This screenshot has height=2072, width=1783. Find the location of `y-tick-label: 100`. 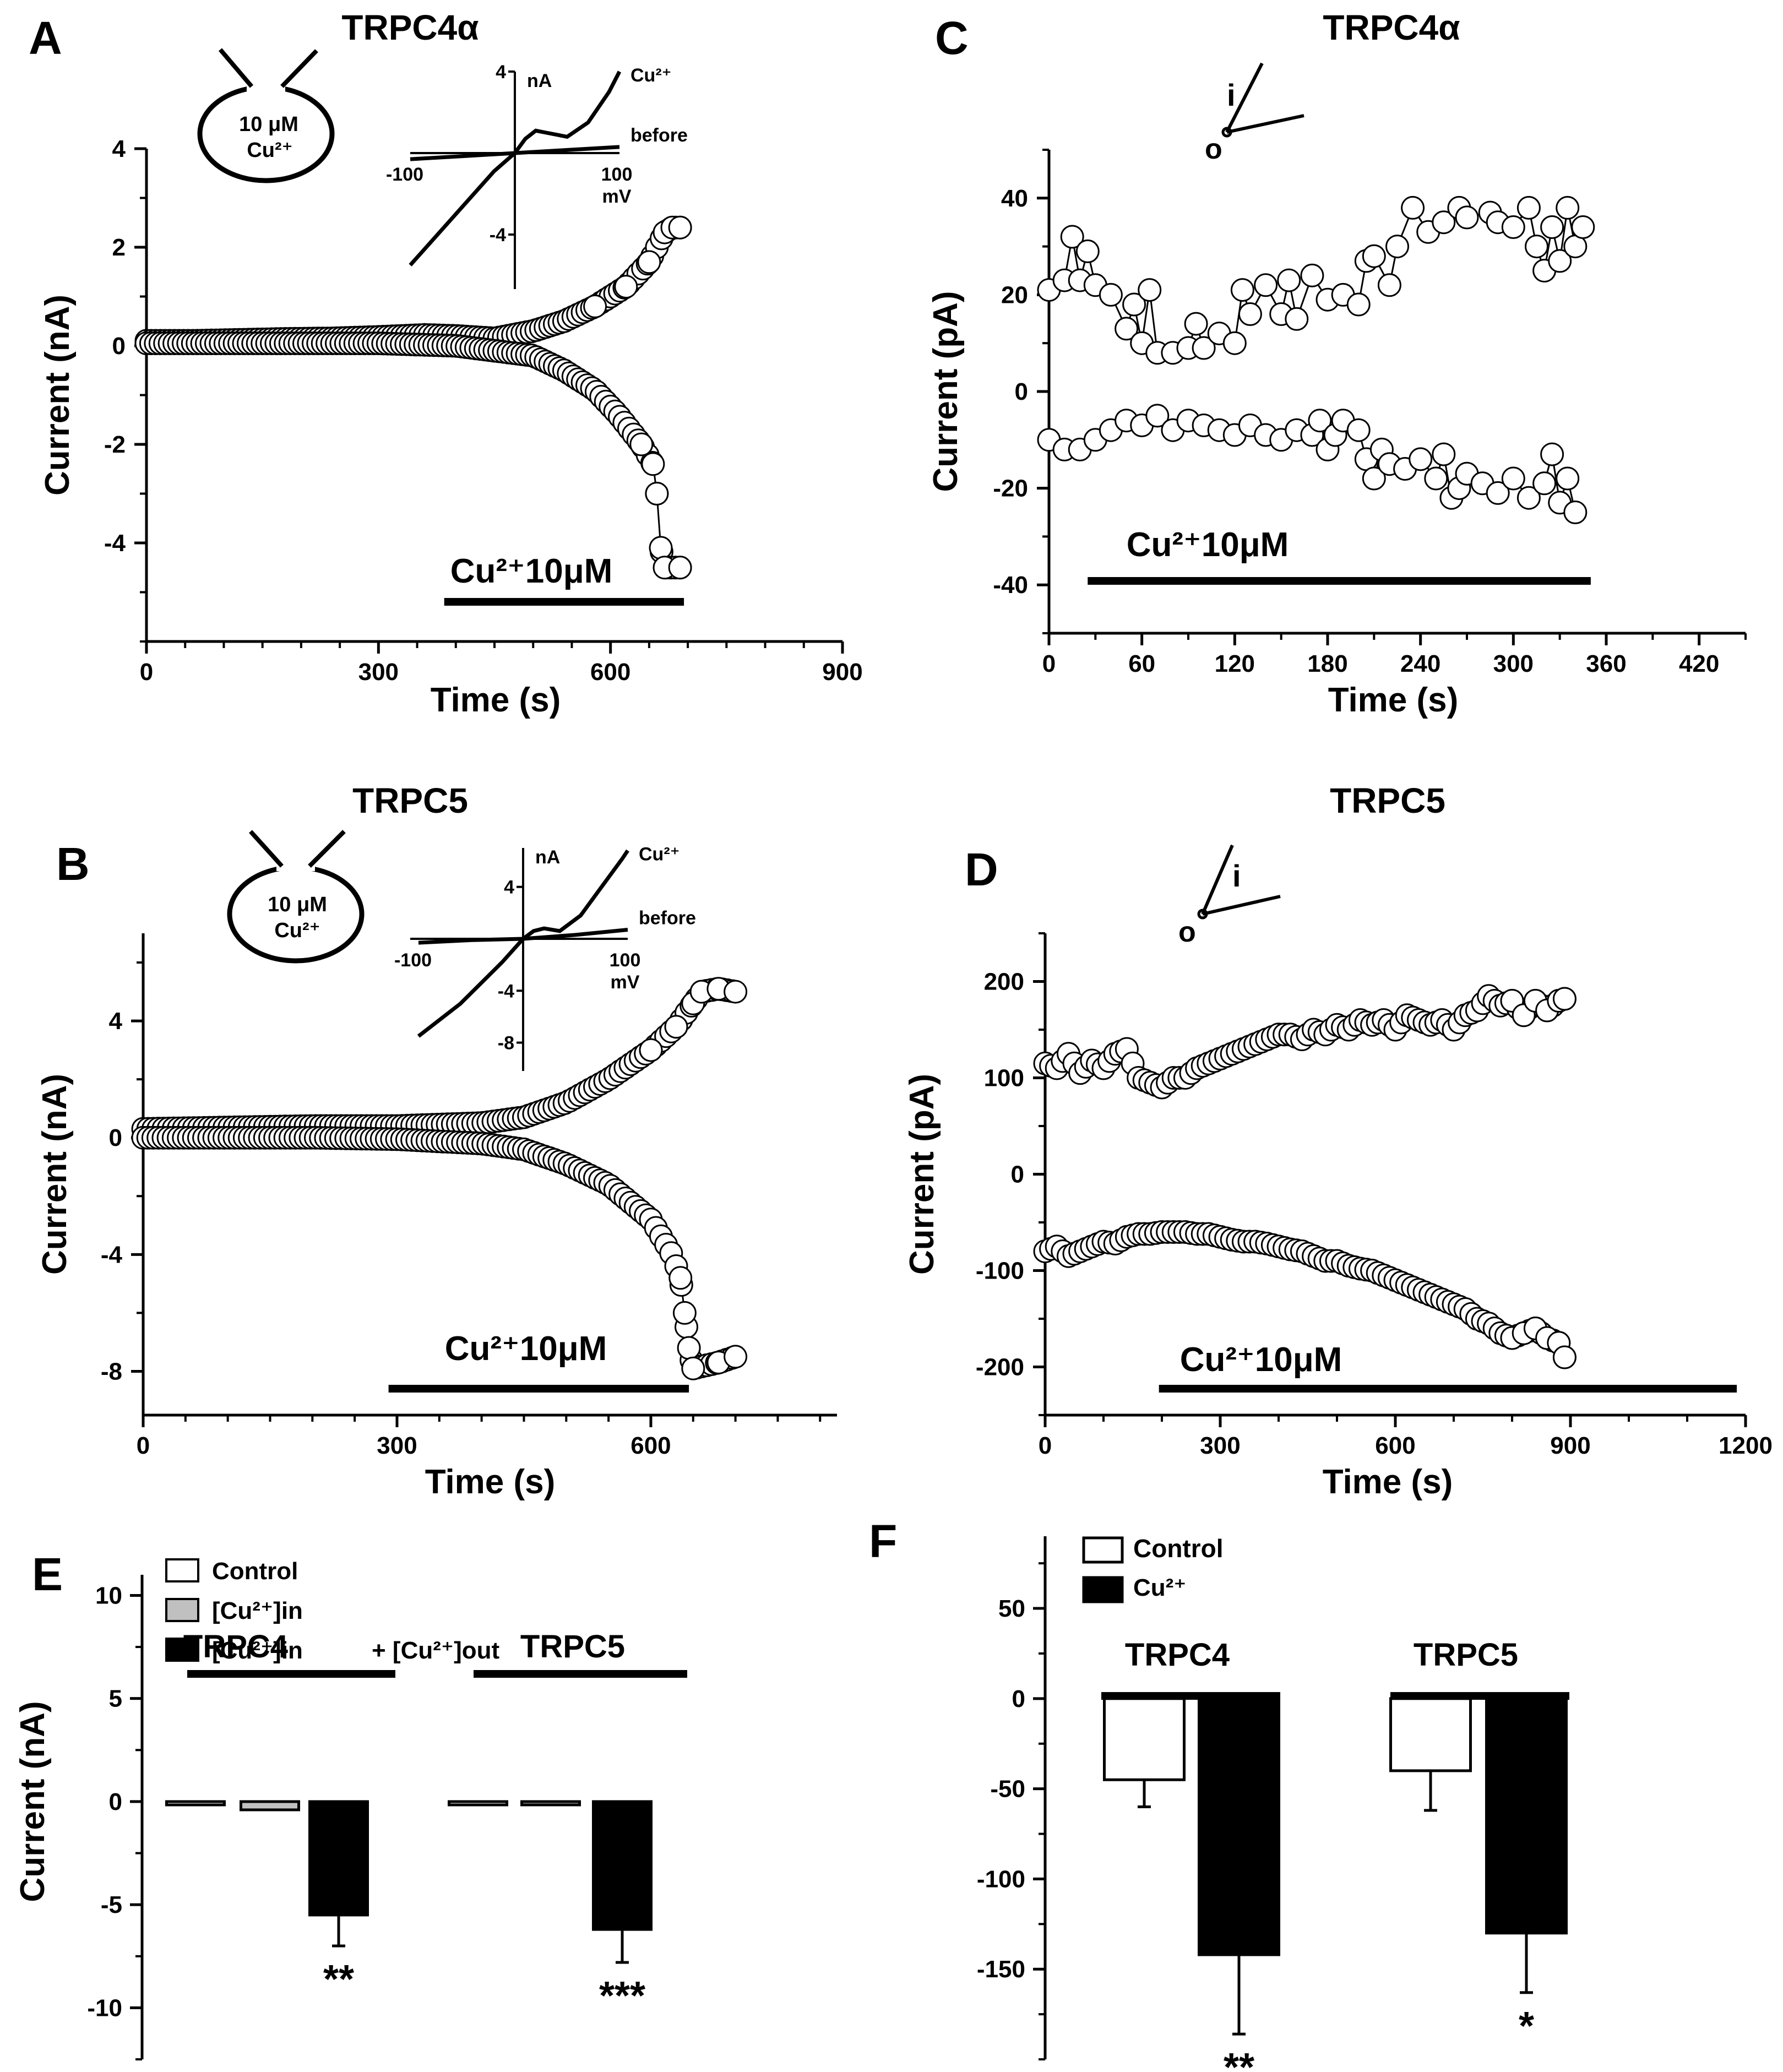

y-tick-label: 100 is located at coordinates (1004, 1078).